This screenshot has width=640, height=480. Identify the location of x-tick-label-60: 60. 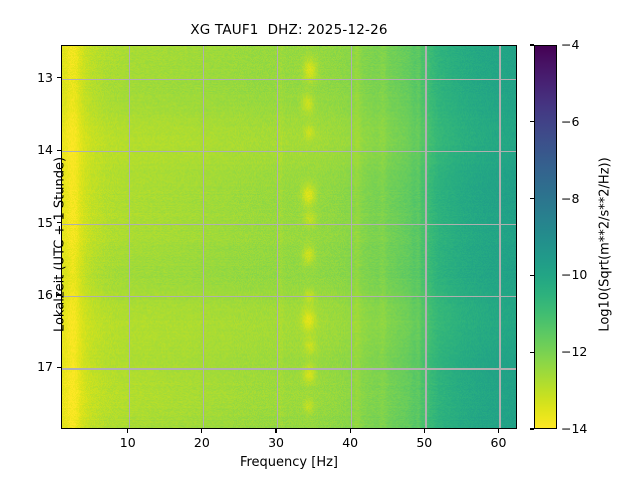
(498, 442).